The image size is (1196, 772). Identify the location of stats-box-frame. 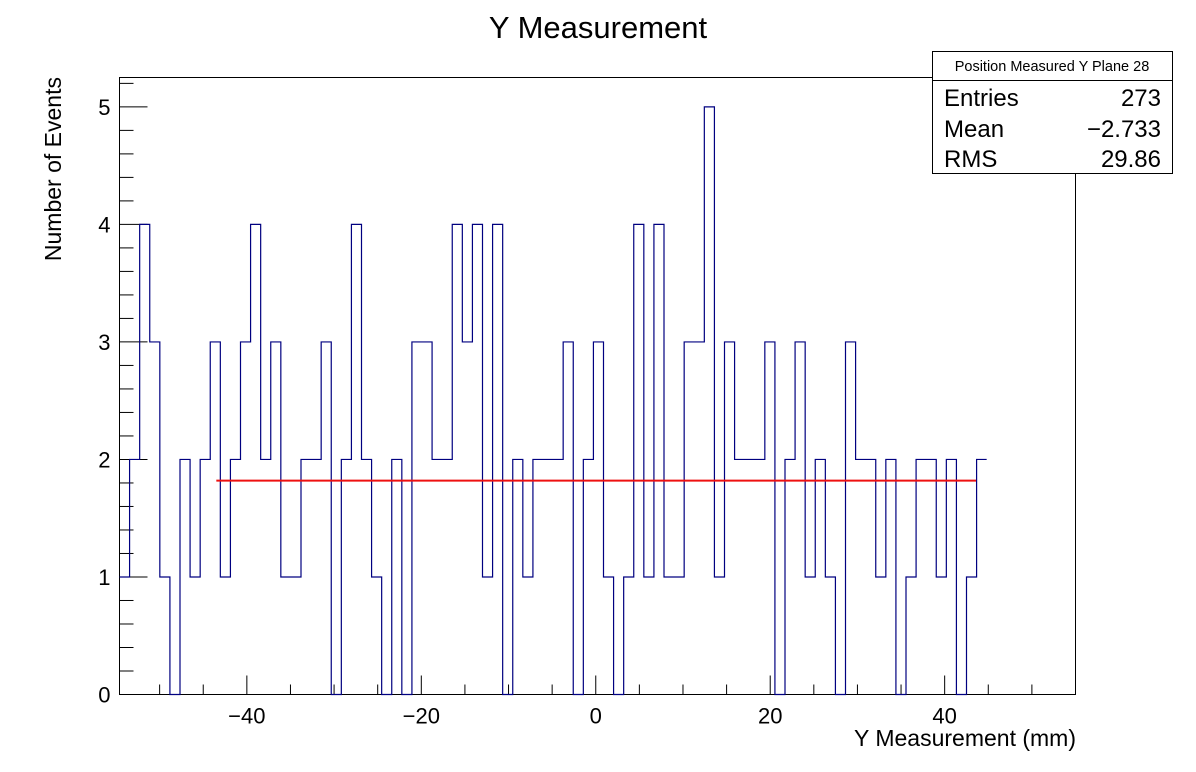
(1052, 112).